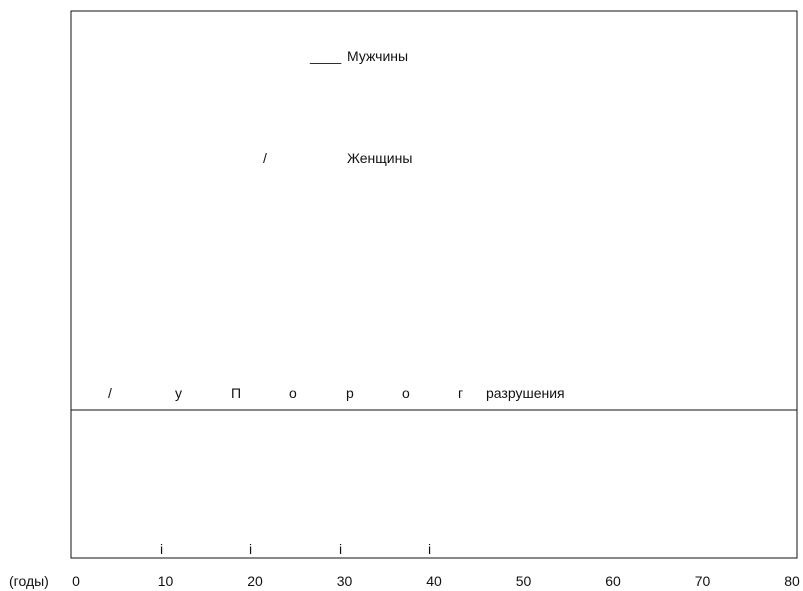 The image size is (803, 591). I want to click on x-tick-label: 20, so click(255, 581).